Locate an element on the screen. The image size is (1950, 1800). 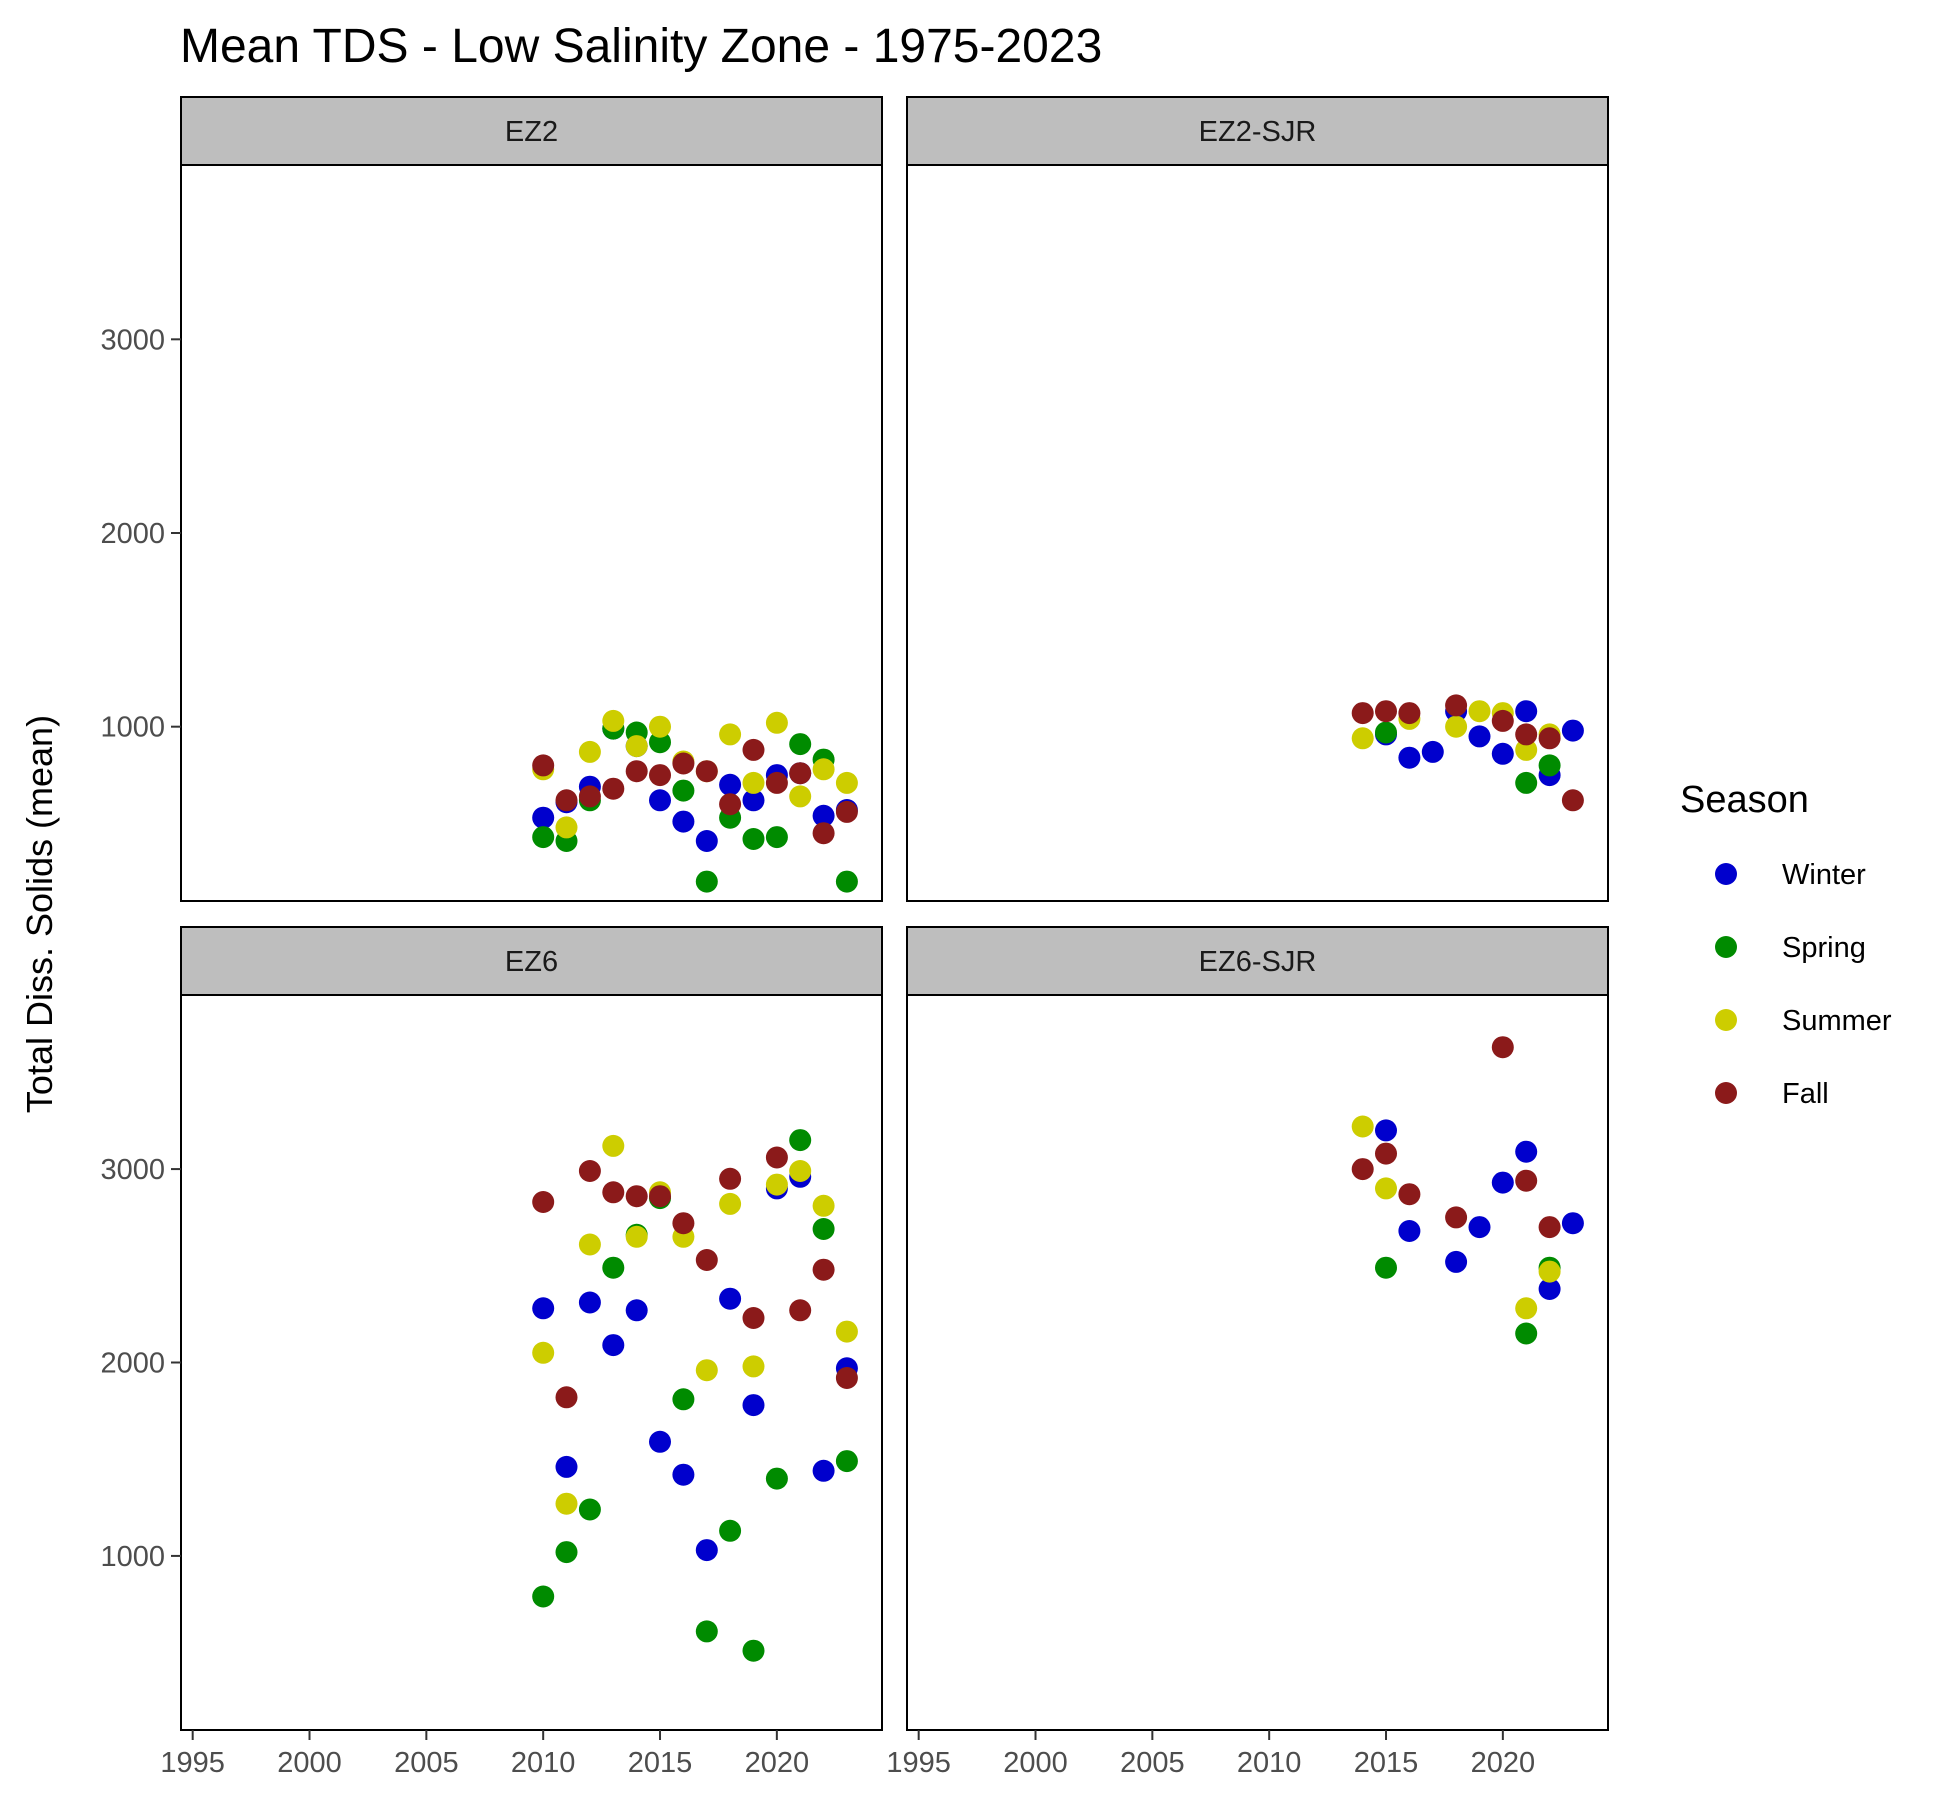
x-tick-label-2020: 2020 is located at coordinates (1503, 1763).